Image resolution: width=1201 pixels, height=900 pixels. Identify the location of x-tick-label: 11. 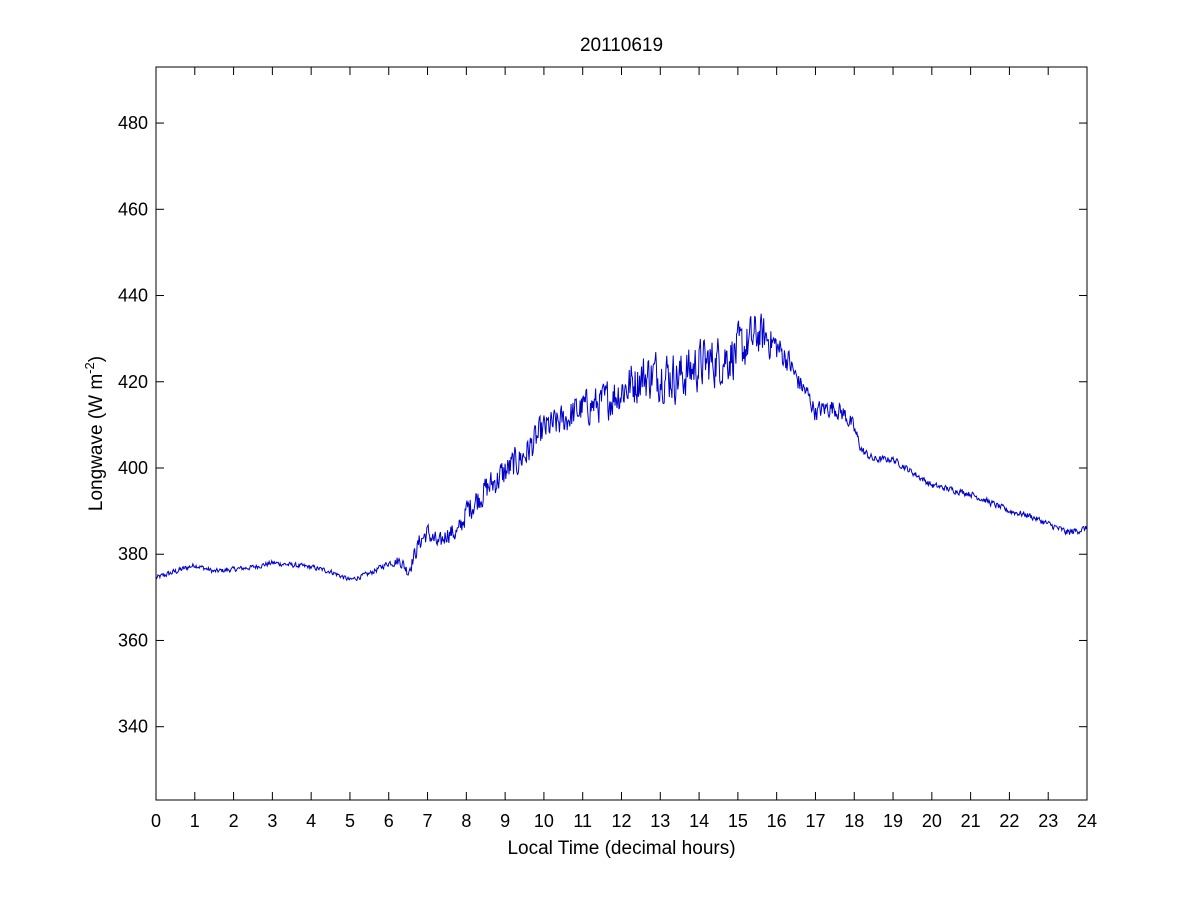
(582, 821).